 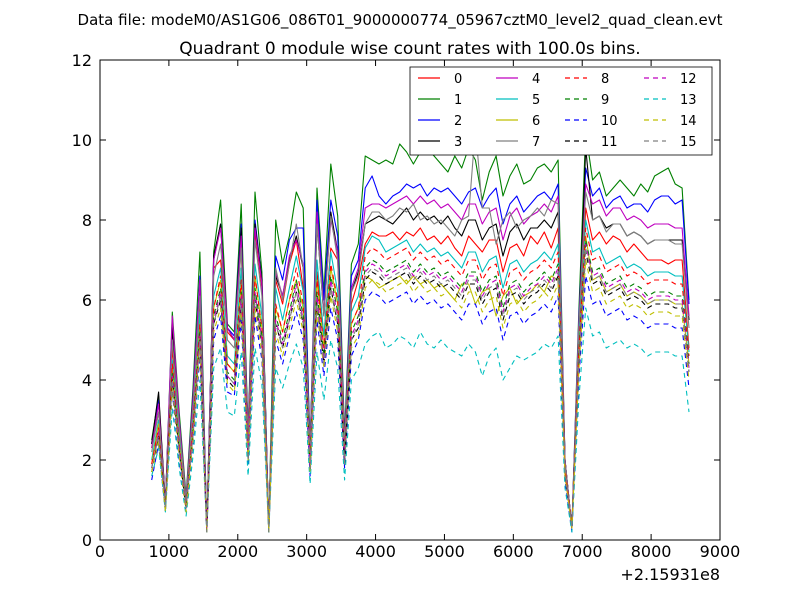 I want to click on legend-label-3: 3, so click(x=458, y=142).